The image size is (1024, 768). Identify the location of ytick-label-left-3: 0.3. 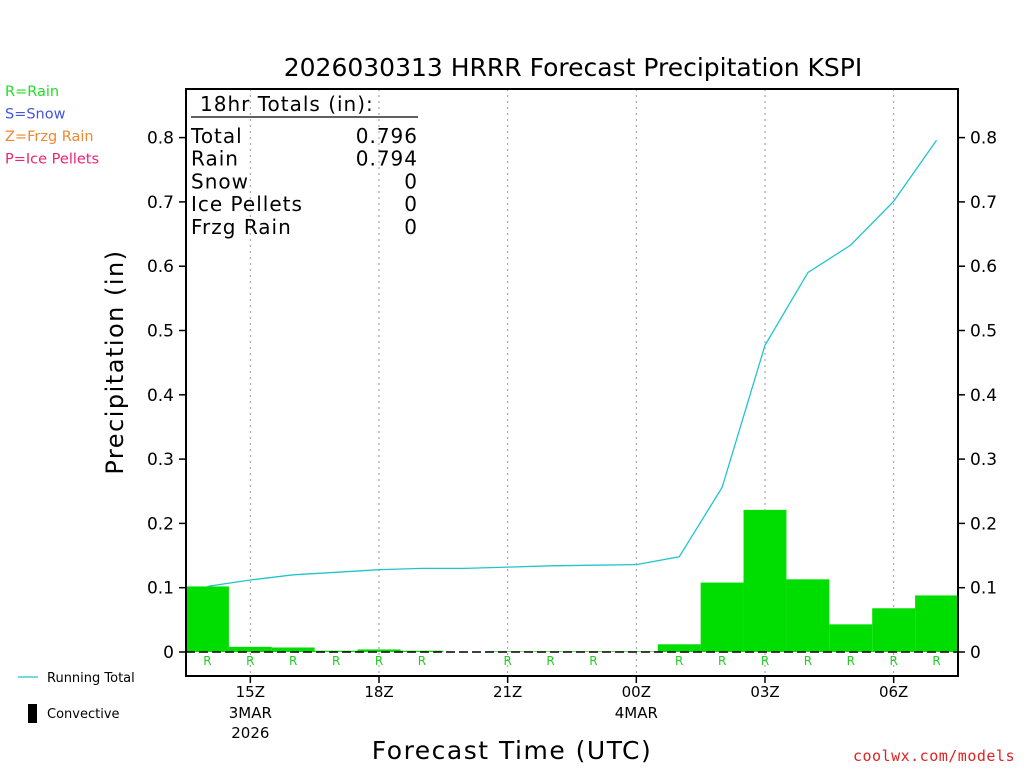
(160, 460).